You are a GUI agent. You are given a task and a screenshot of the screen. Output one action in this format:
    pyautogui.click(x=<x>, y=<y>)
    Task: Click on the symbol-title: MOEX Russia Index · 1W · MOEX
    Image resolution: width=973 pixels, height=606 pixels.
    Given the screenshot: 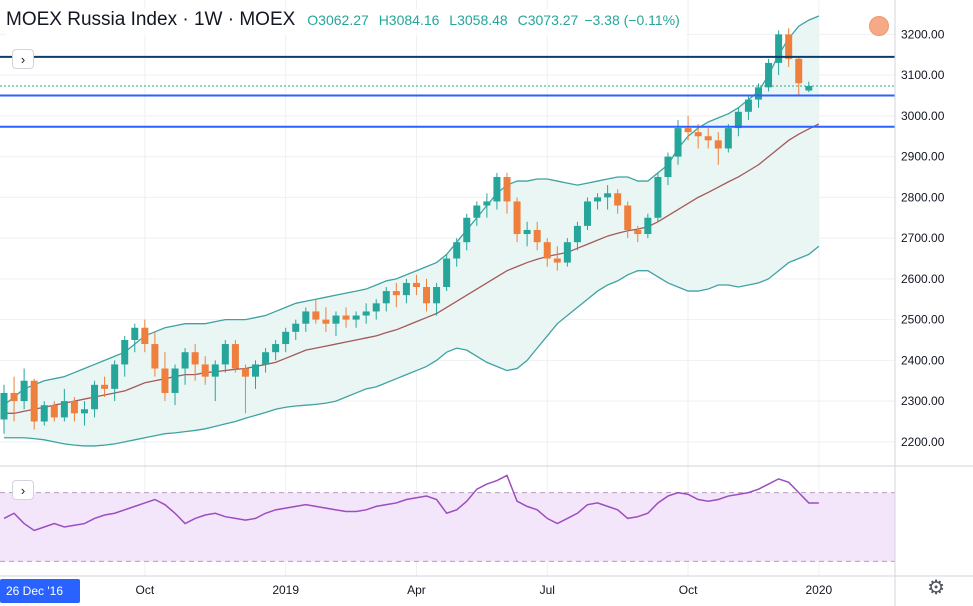 What is the action you would take?
    pyautogui.click(x=151, y=19)
    